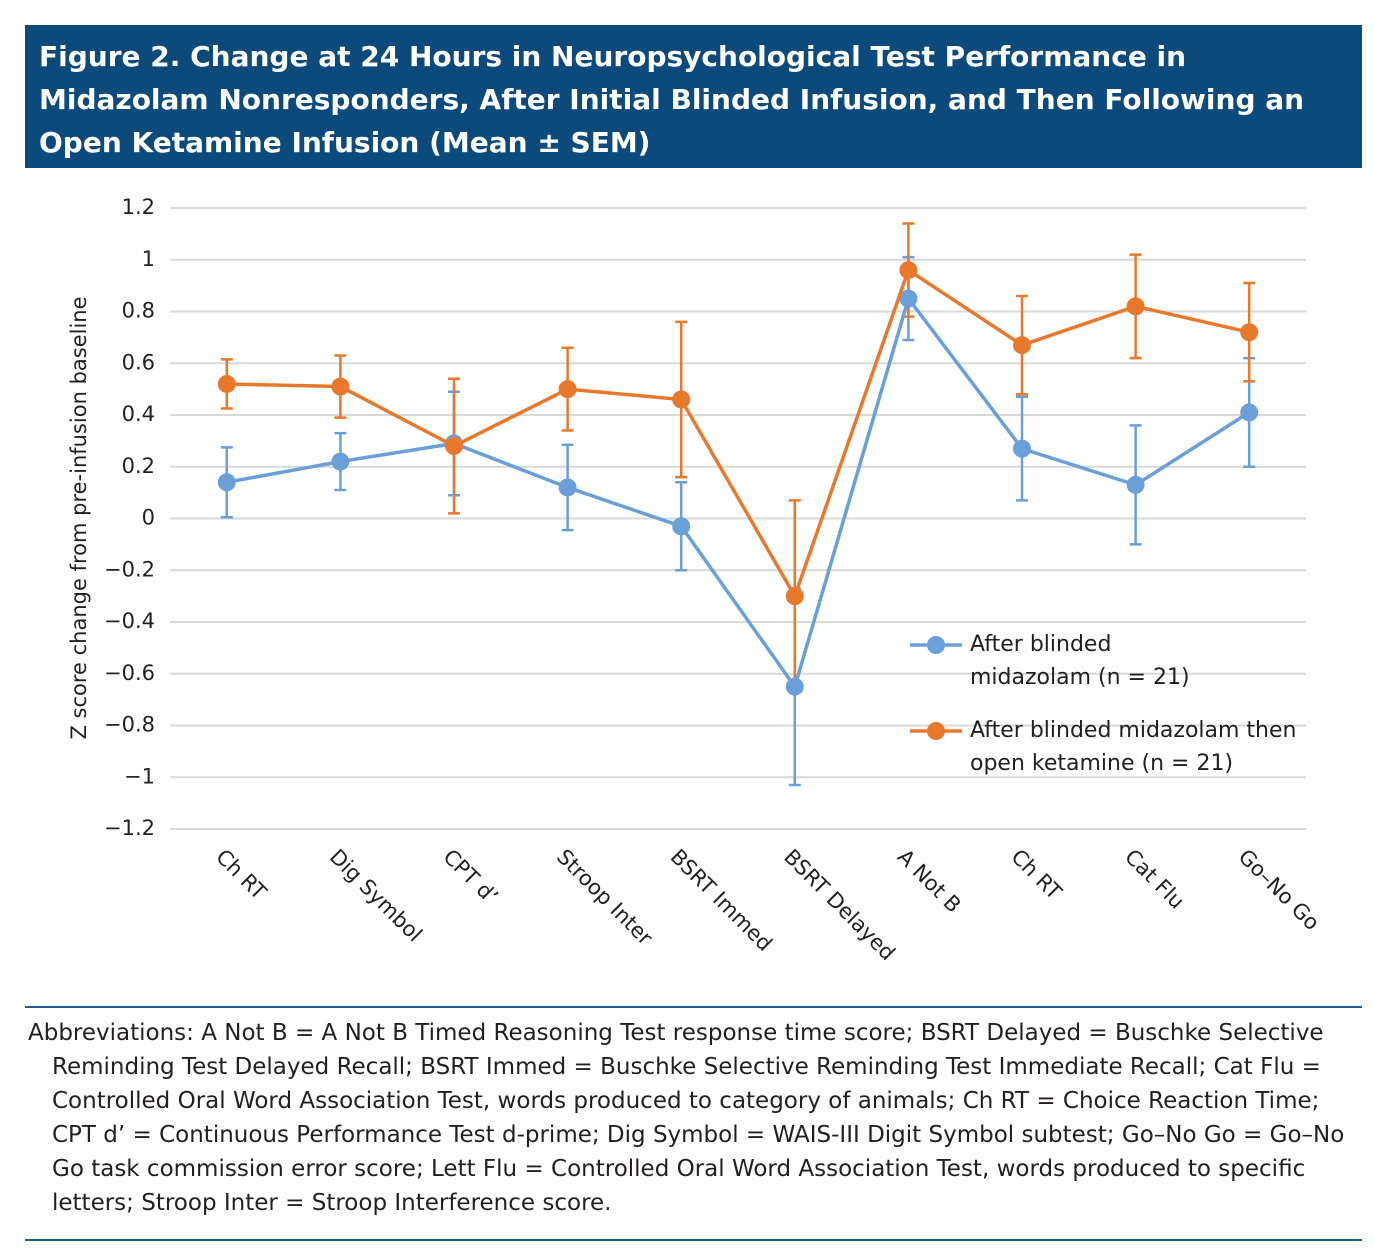 The width and height of the screenshot is (1374, 1260). Describe the element at coordinates (470, 877) in the screenshot. I see `x-tick-label: CPT d’` at that location.